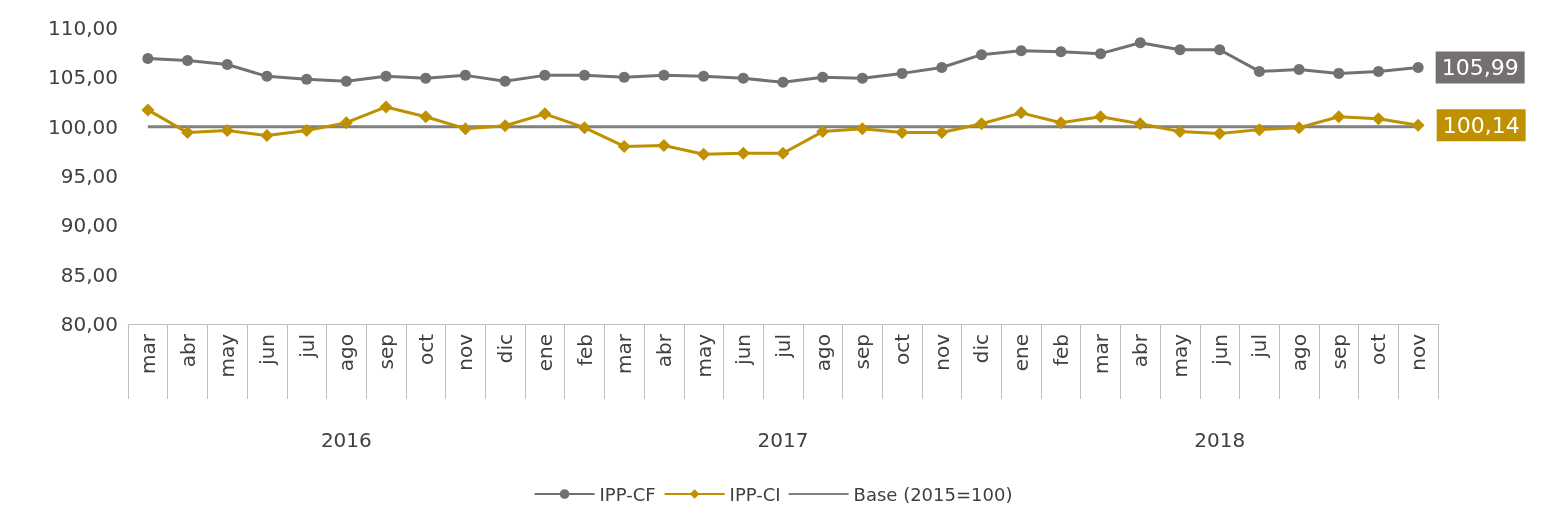 This screenshot has height=516, width=1550. Describe the element at coordinates (89, 324) in the screenshot. I see `y-tick-label: 80,00` at that location.